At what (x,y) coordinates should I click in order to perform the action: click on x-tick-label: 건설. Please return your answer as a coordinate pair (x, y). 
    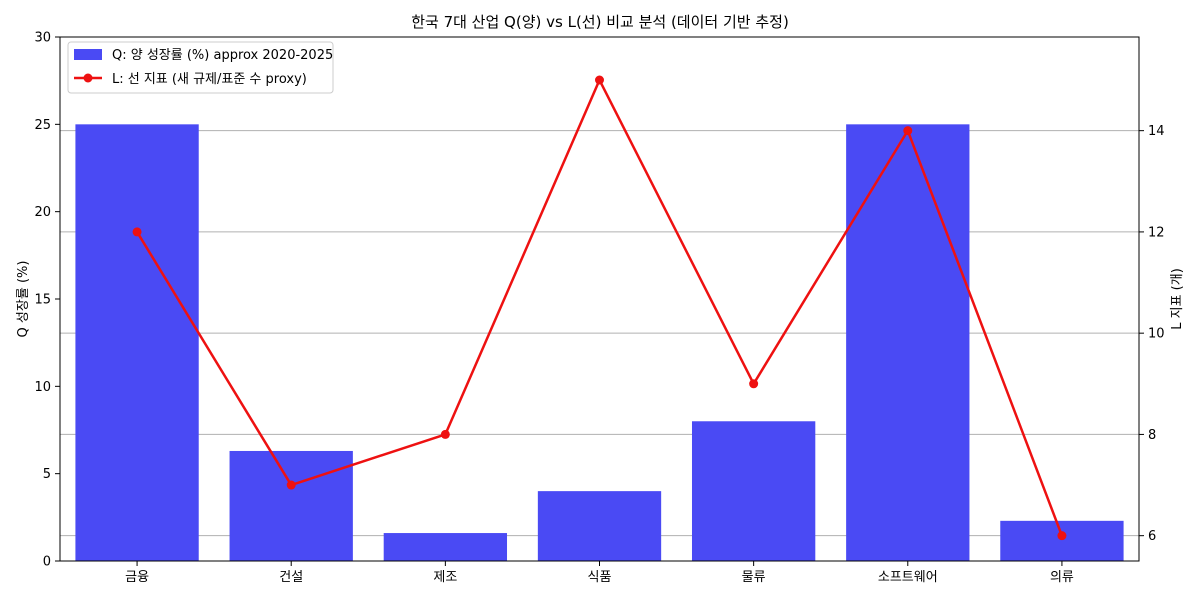
    Looking at the image, I should click on (291, 577).